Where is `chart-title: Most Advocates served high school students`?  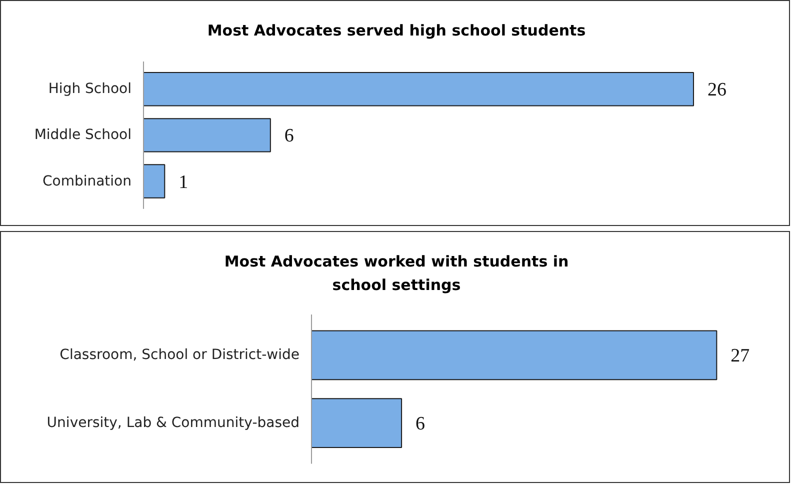
chart-title: Most Advocates served high school students is located at coordinates (396, 31).